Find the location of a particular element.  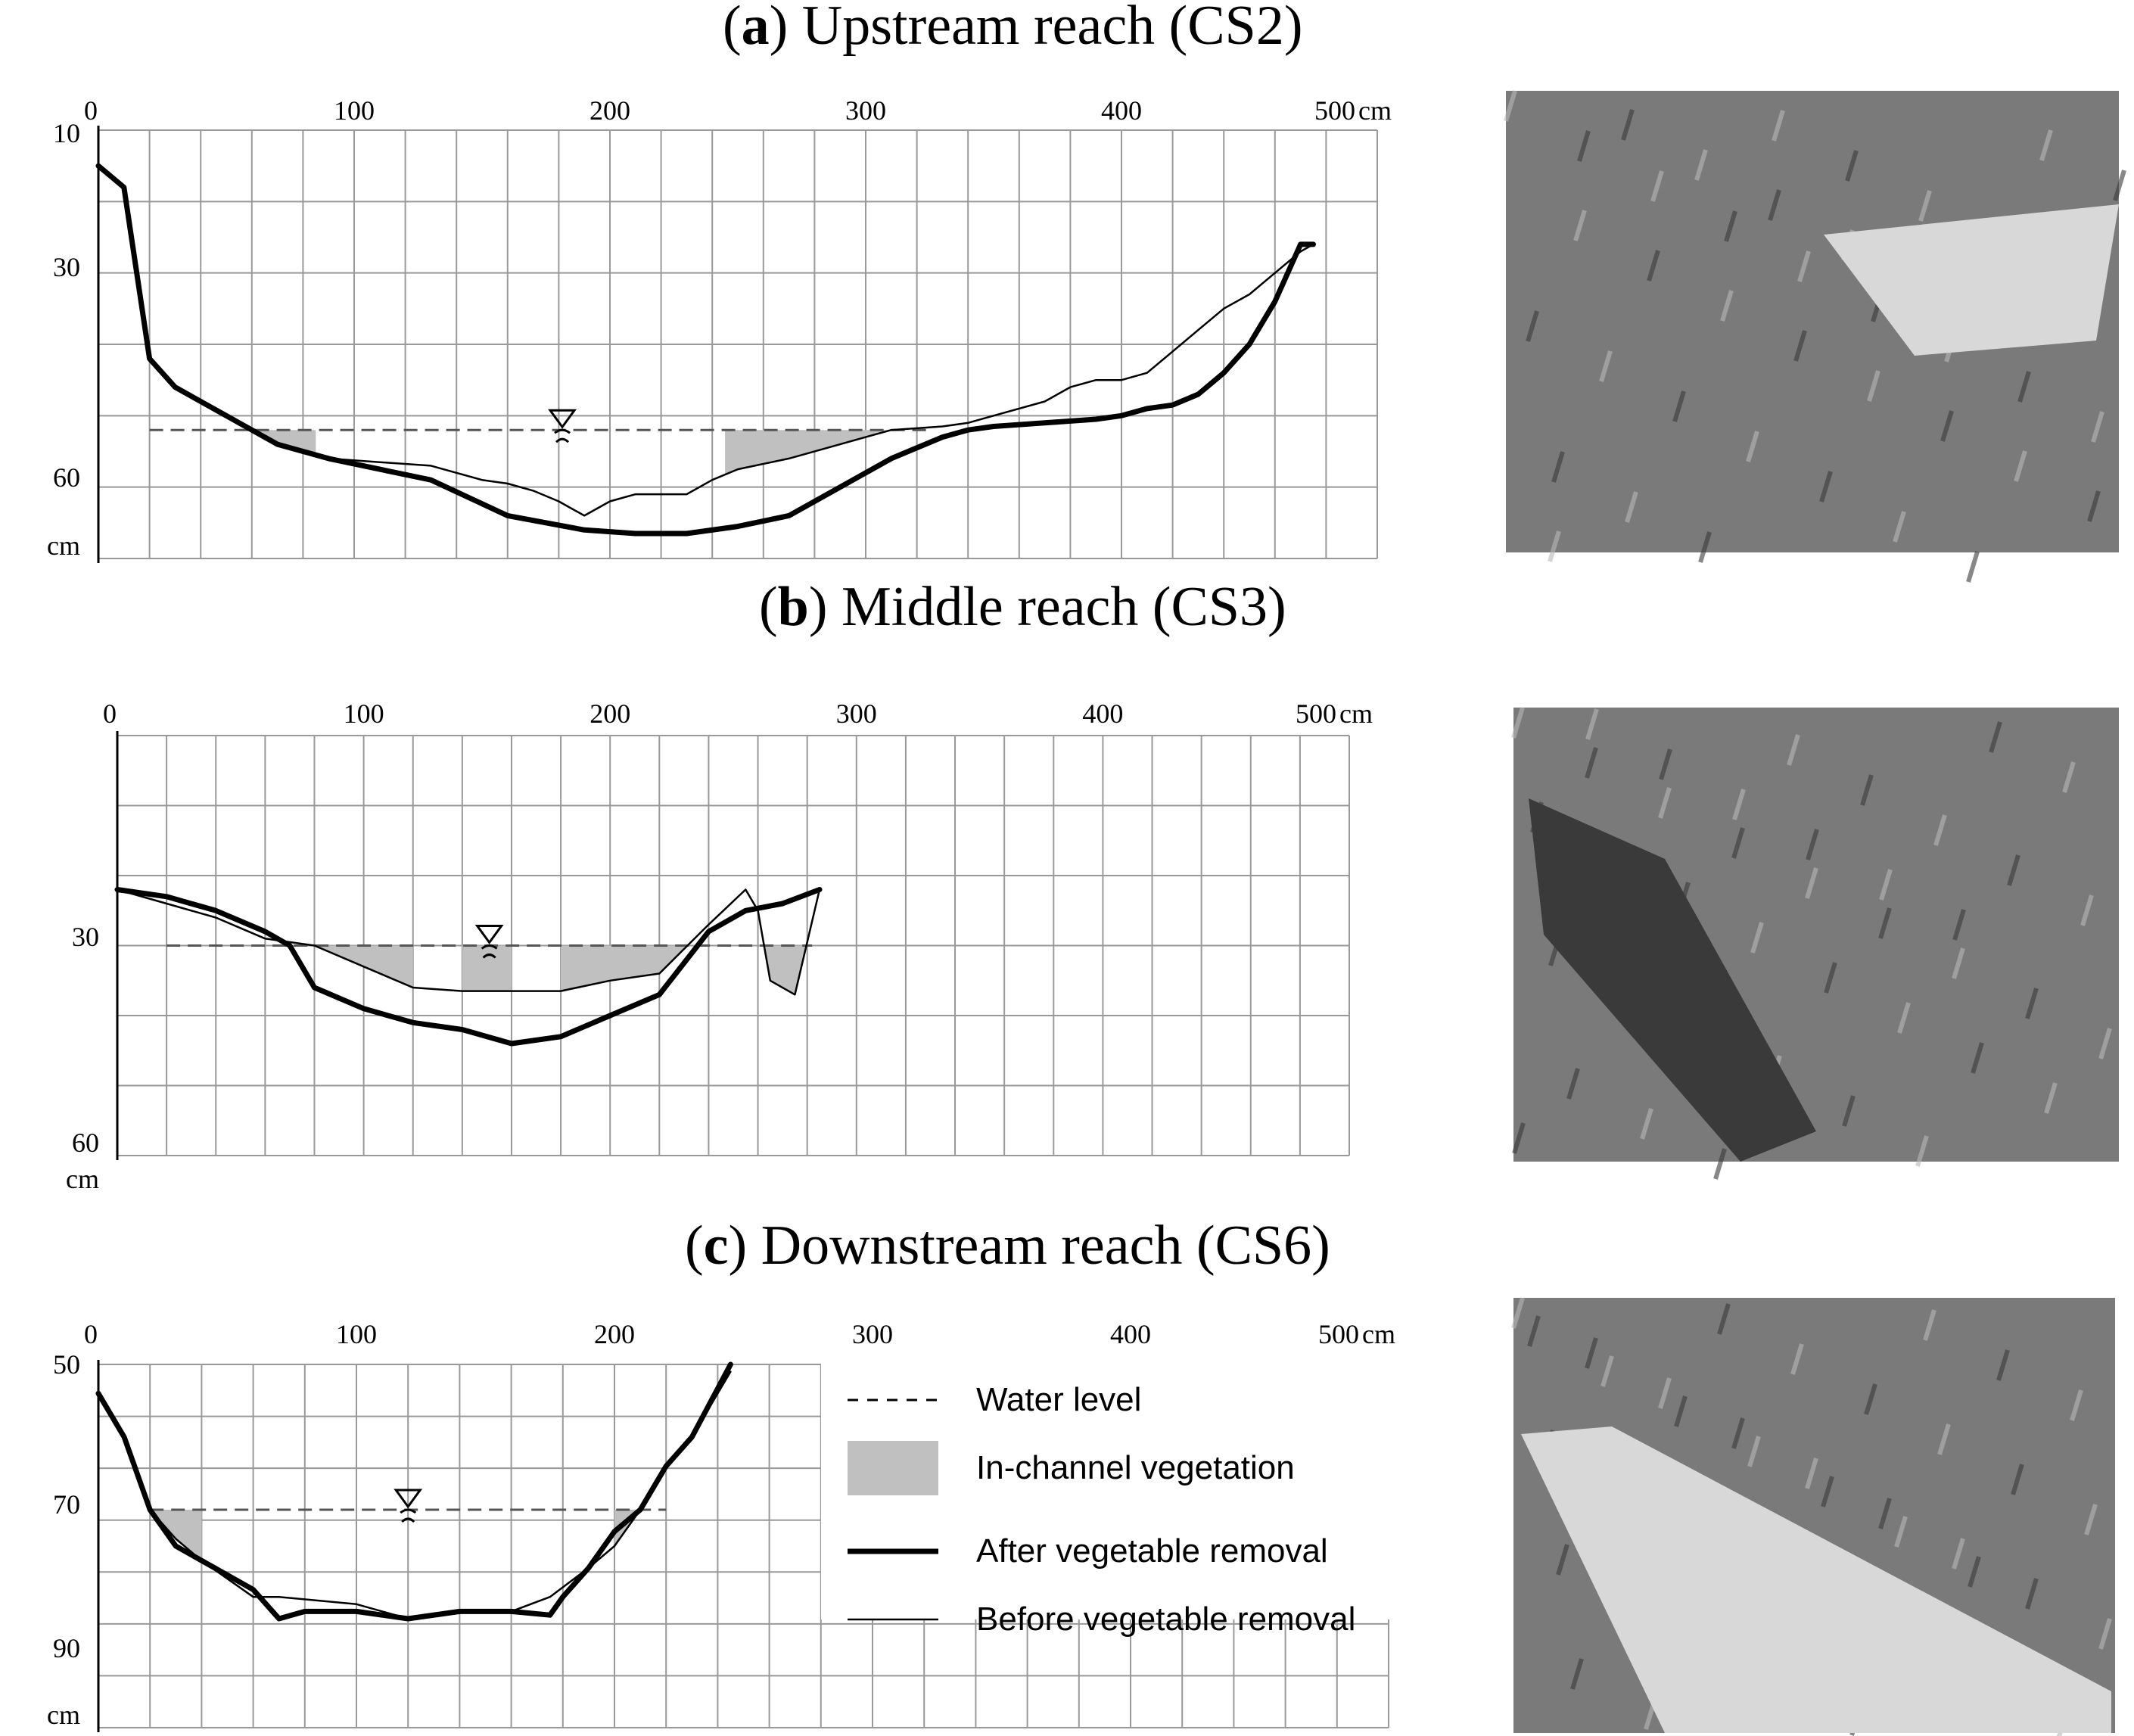

water-level-symbol is located at coordinates (489, 942).